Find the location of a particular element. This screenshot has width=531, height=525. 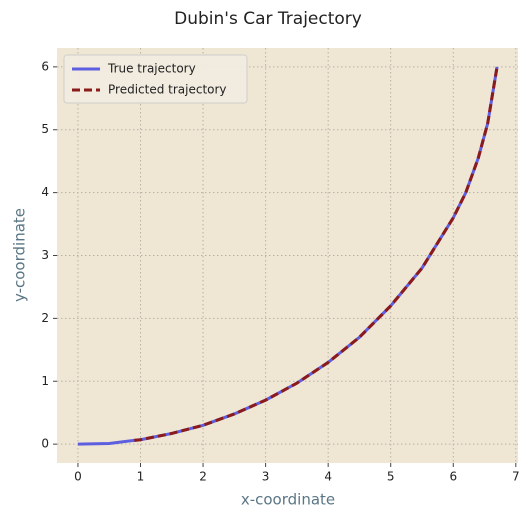

y-tick-label: 6 is located at coordinates (45, 66).